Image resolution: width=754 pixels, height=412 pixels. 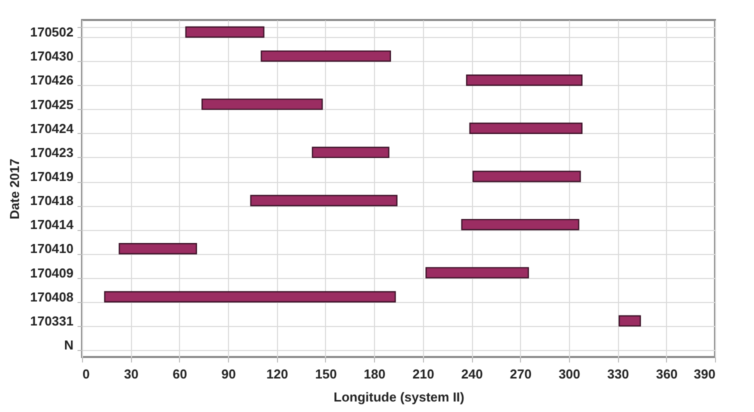 I want to click on y-tick-label: 170425, so click(x=52, y=104).